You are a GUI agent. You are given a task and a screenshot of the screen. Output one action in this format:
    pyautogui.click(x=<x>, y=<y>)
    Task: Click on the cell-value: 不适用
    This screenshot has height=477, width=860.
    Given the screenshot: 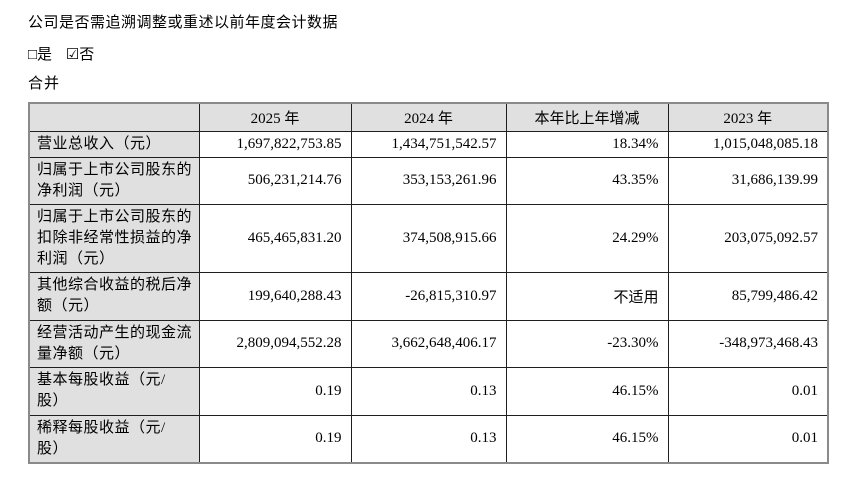 What is the action you would take?
    pyautogui.click(x=587, y=296)
    